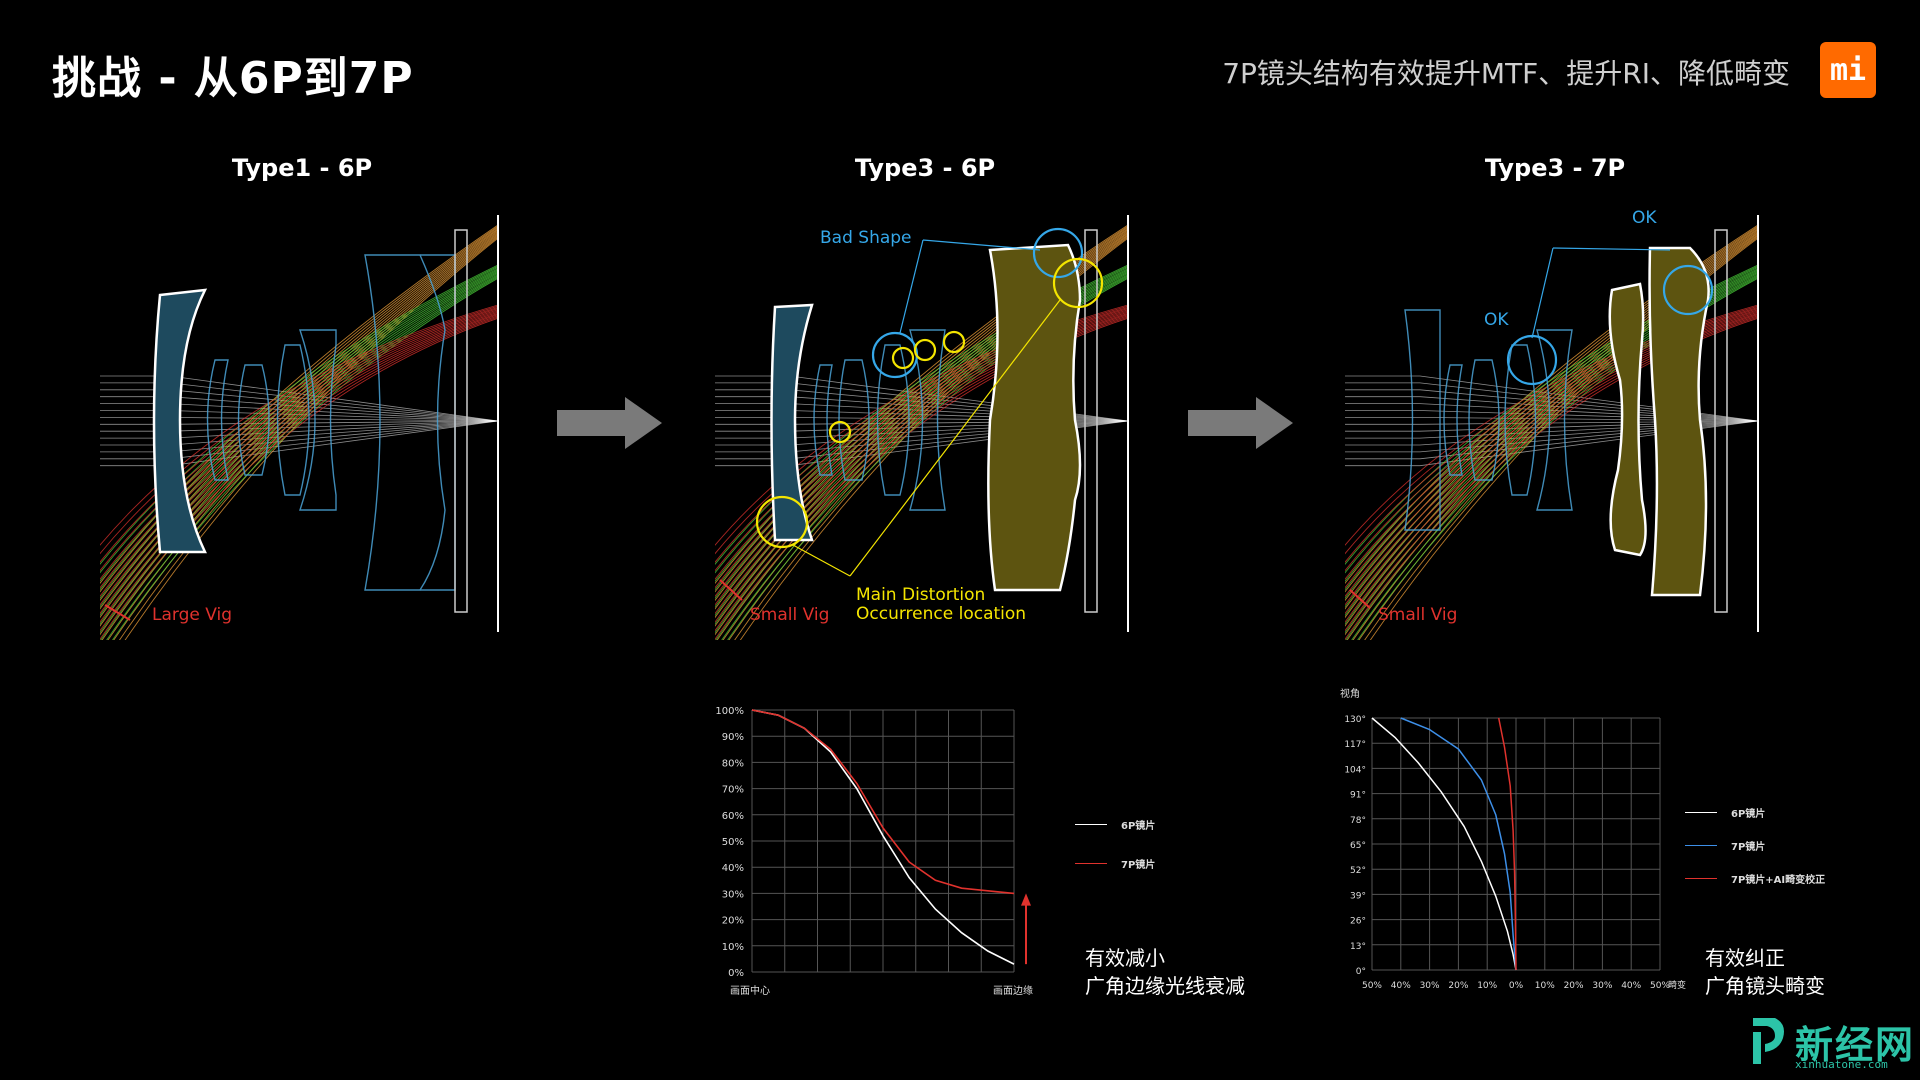  I want to click on rear-lens-bad-shape, so click(1034, 417).